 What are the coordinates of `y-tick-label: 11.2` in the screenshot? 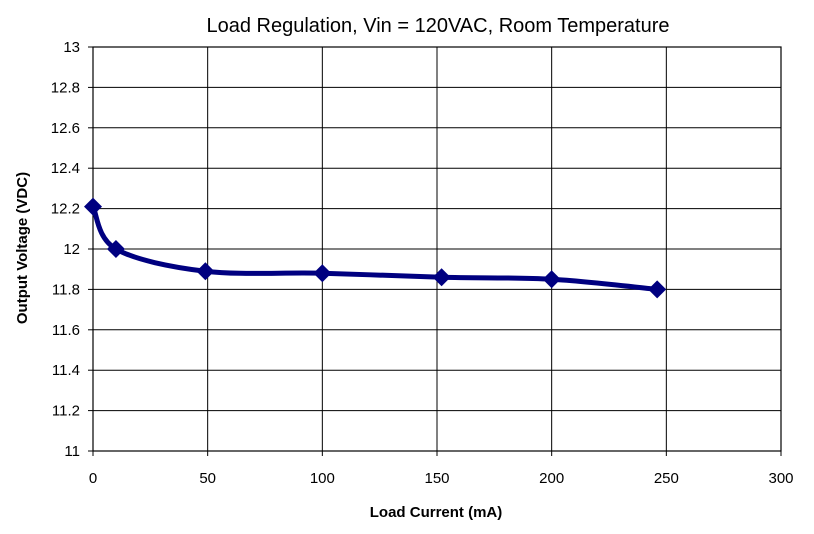 It's located at (66, 411).